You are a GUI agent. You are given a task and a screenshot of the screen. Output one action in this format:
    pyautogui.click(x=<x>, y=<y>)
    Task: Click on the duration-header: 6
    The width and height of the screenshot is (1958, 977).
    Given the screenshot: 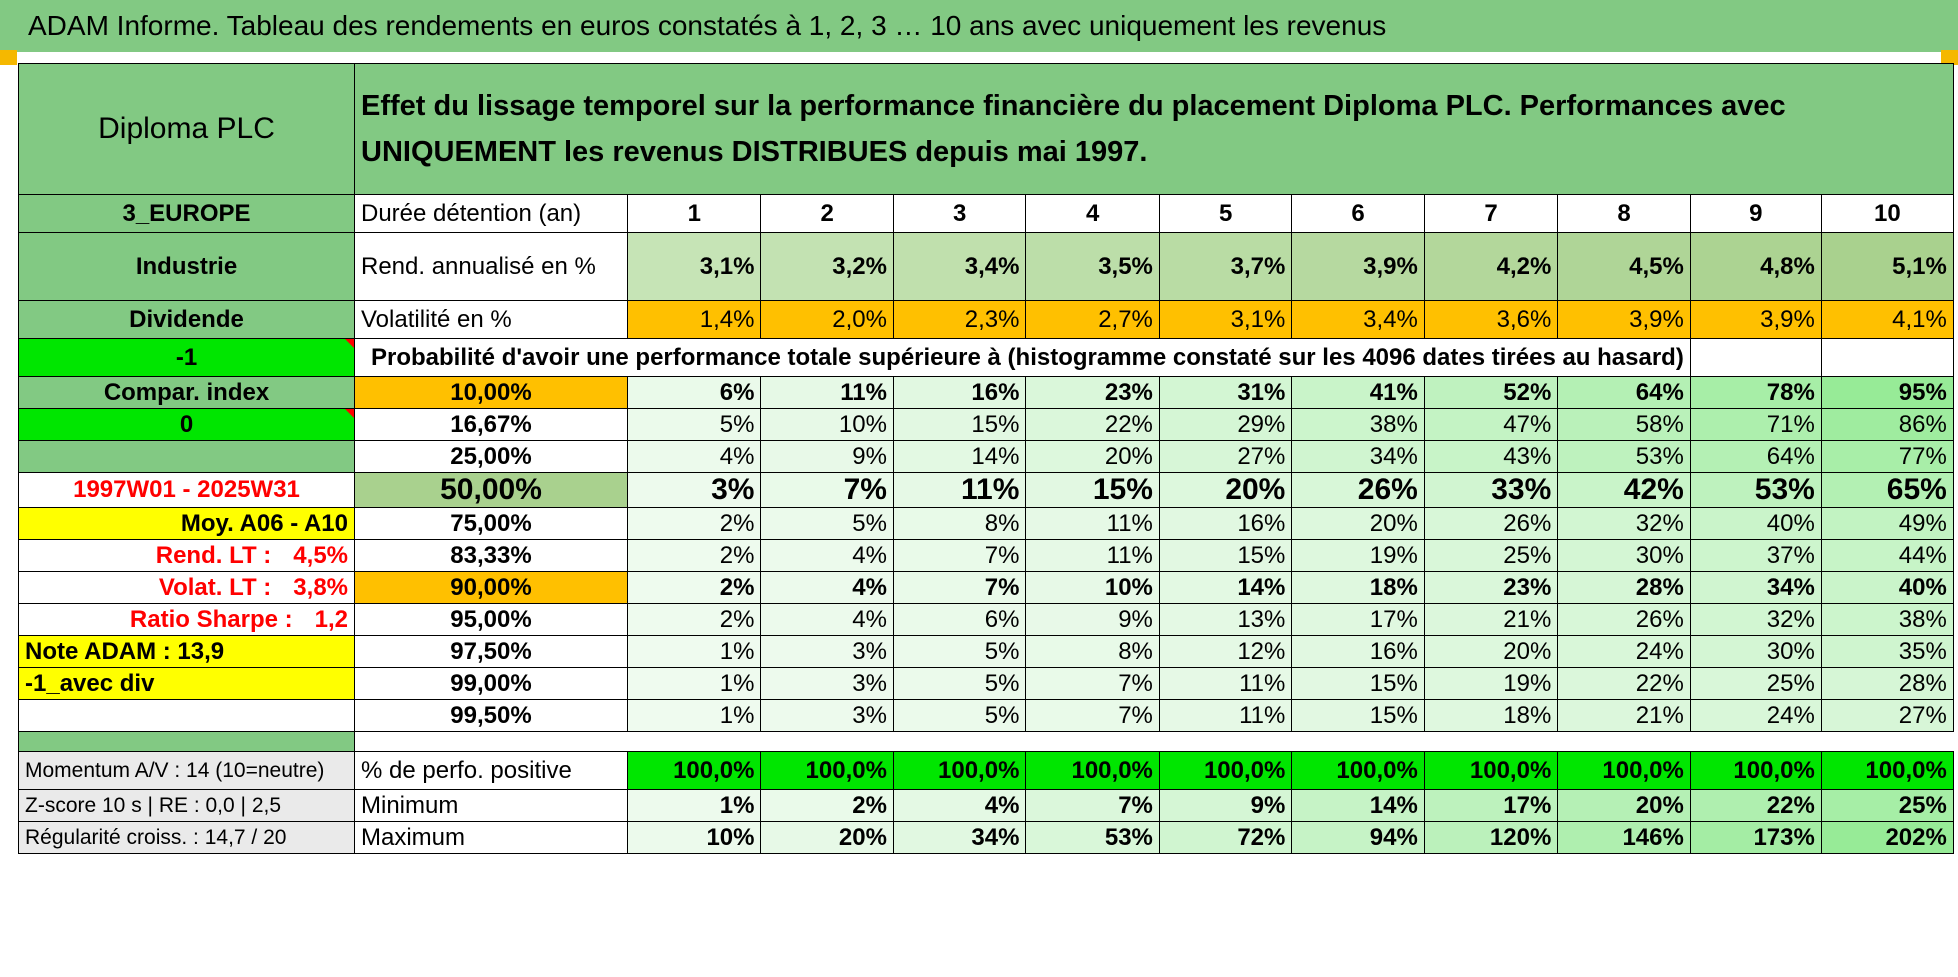 What is the action you would take?
    pyautogui.click(x=1358, y=213)
    